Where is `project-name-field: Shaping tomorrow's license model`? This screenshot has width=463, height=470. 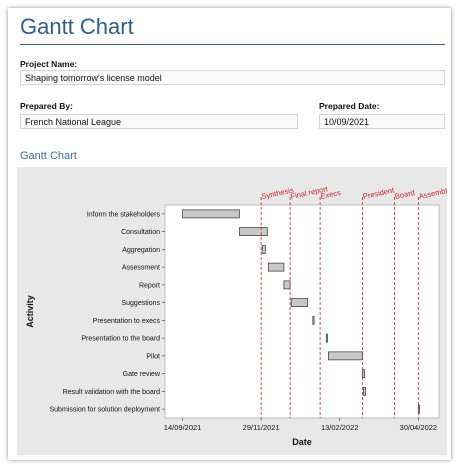
project-name-field: Shaping tomorrow's license model is located at coordinates (232, 77).